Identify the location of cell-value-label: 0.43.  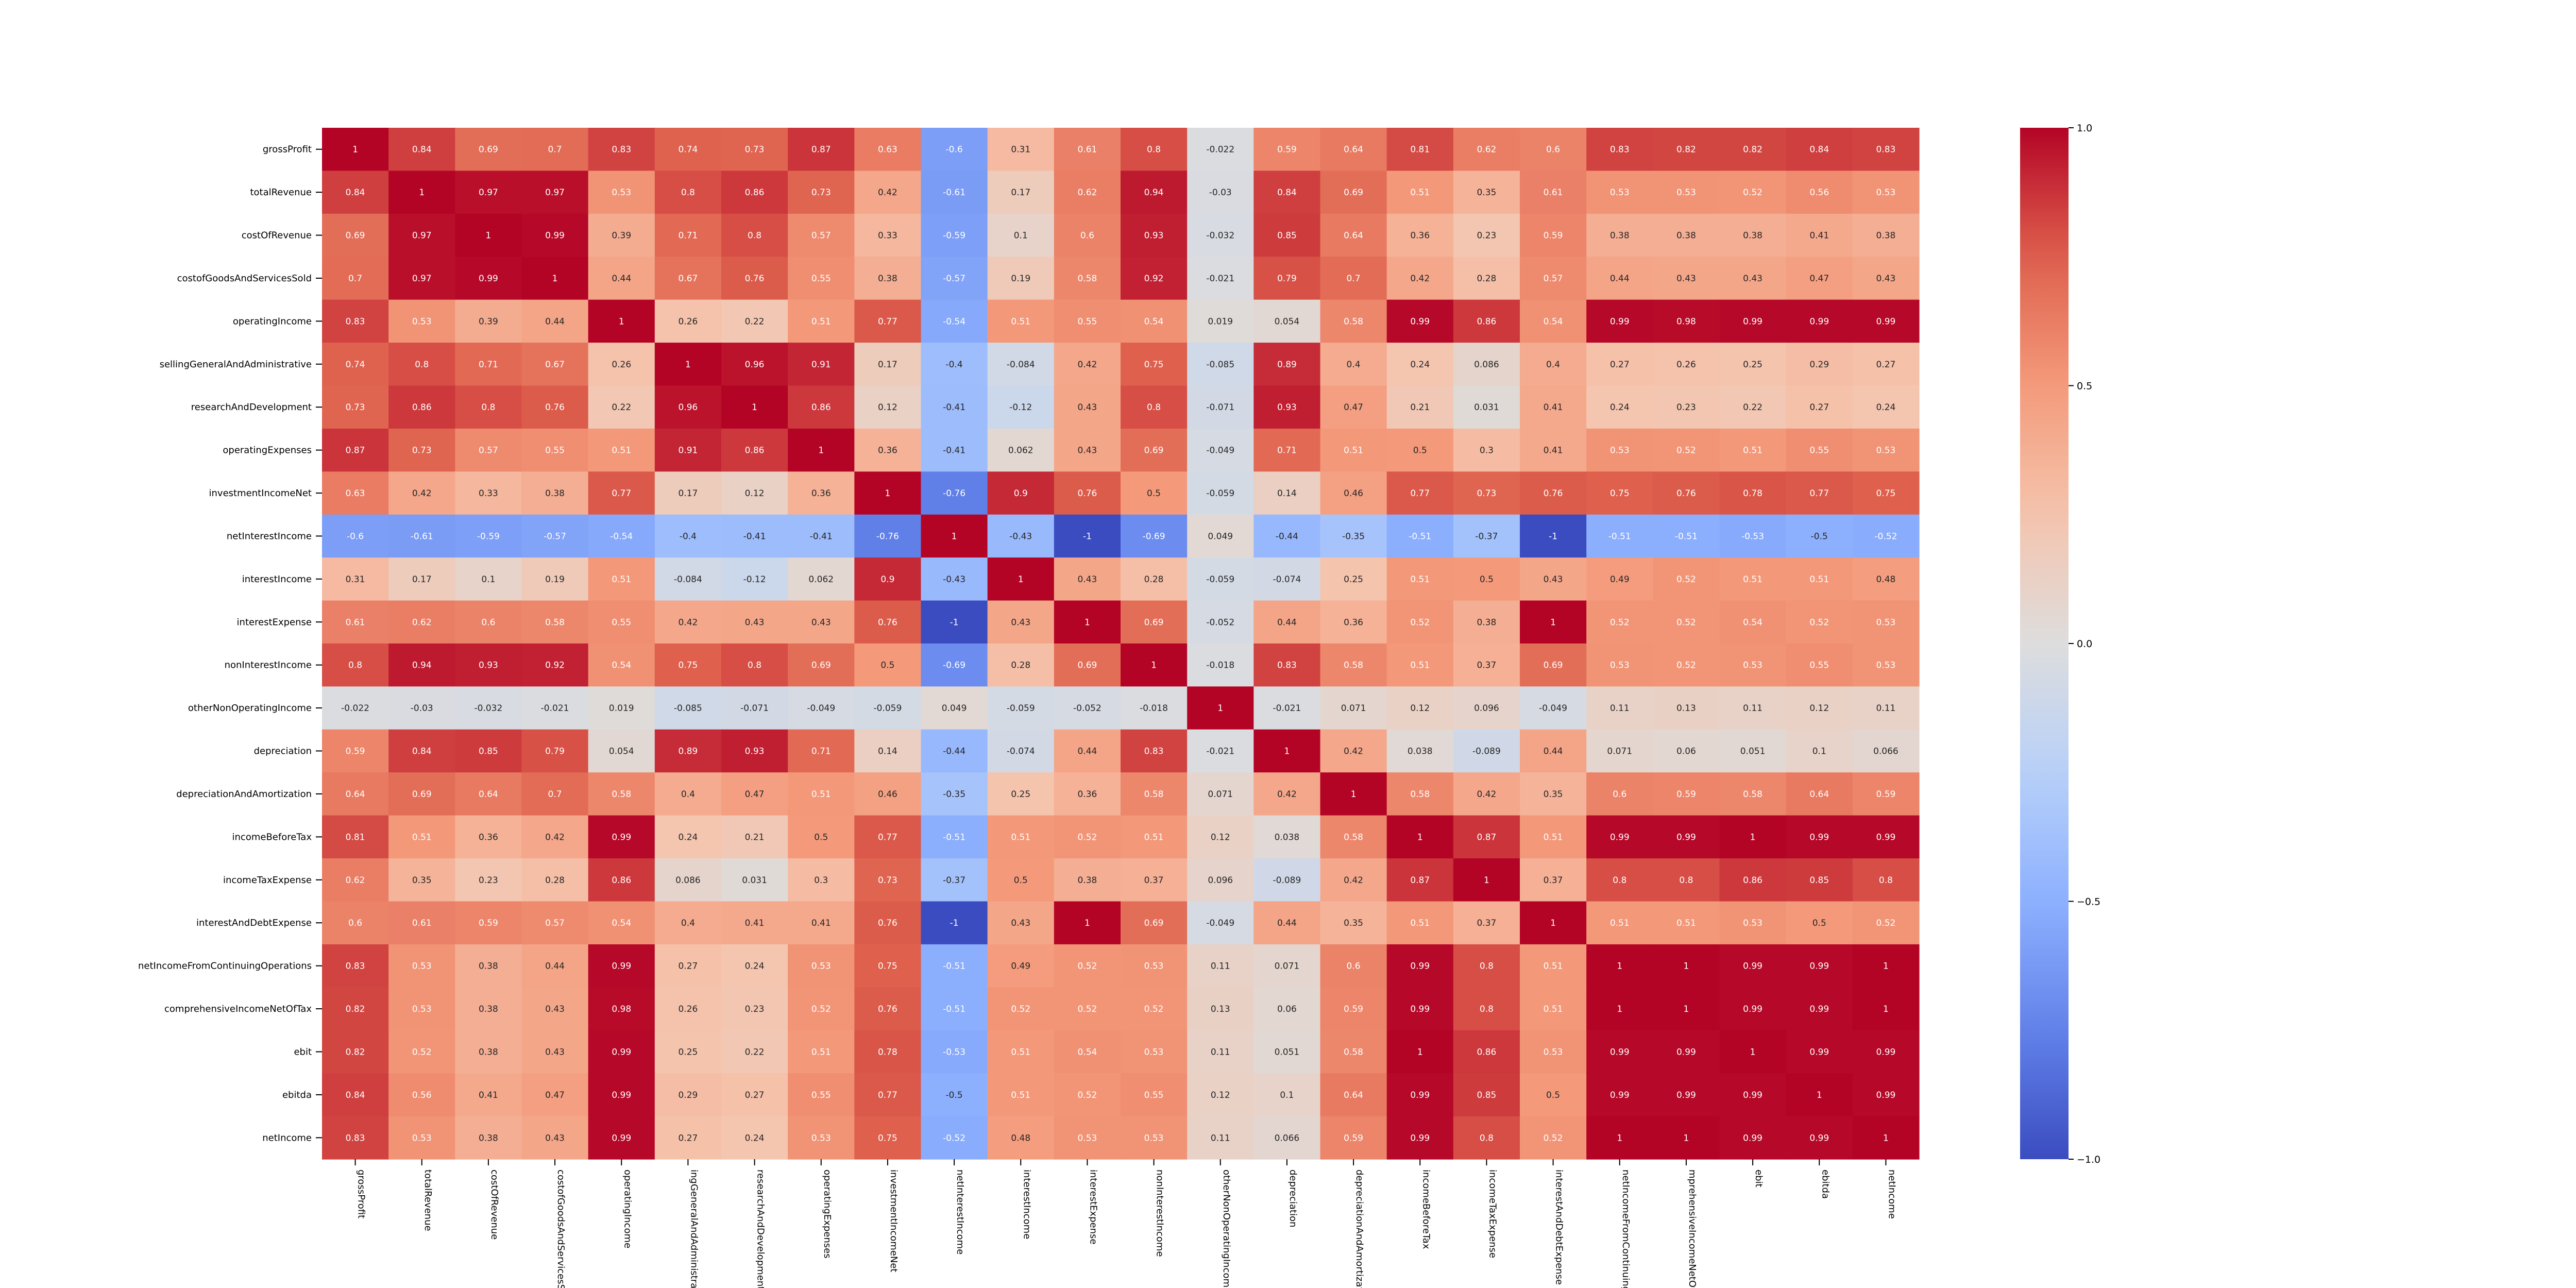
(1885, 279).